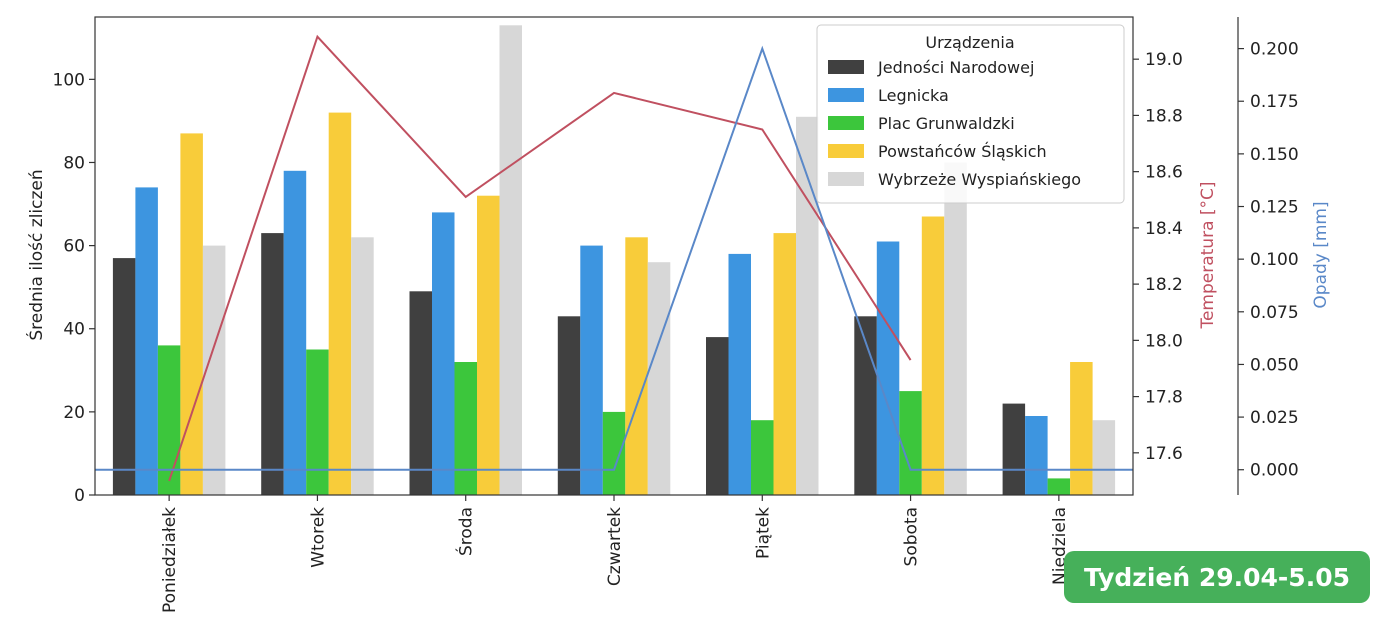 The image size is (1376, 627). I want to click on y-tick-label: 20, so click(74, 413).